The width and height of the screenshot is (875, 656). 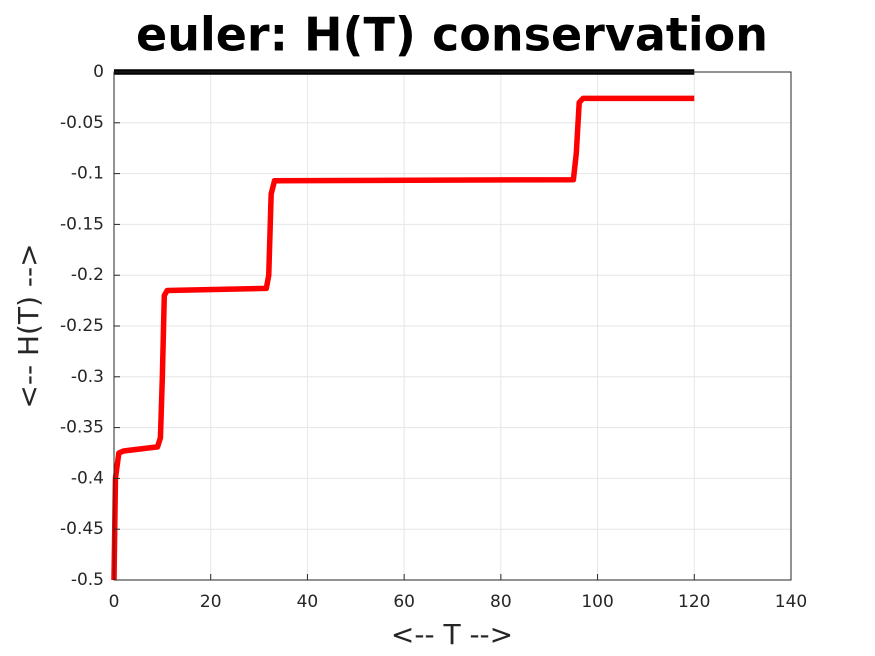 I want to click on y-tick-label: -0.25, so click(x=82, y=326).